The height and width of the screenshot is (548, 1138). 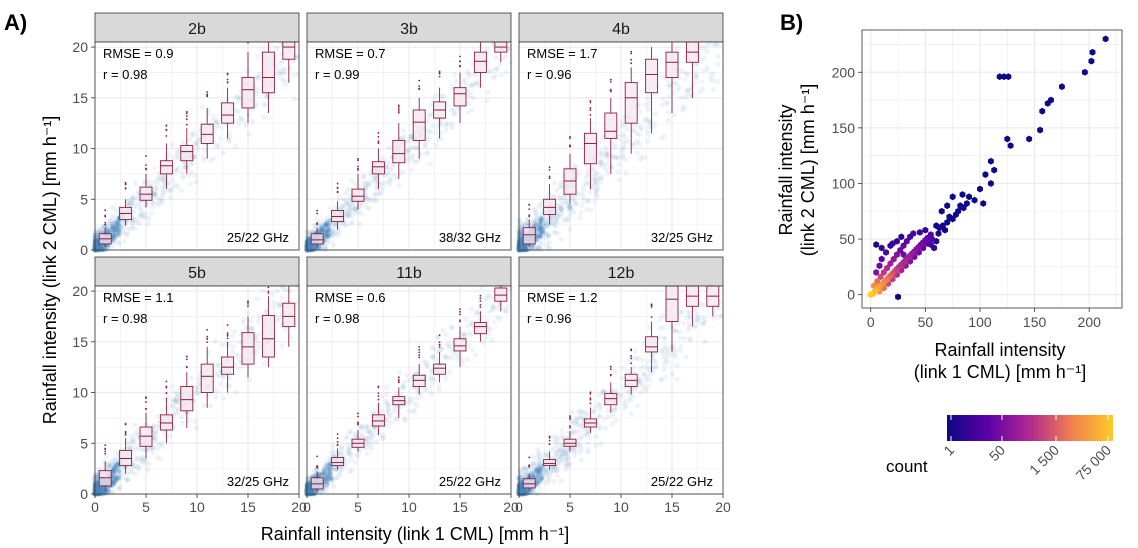 What do you see at coordinates (146, 507) in the screenshot?
I see `x-tick-label: 5` at bounding box center [146, 507].